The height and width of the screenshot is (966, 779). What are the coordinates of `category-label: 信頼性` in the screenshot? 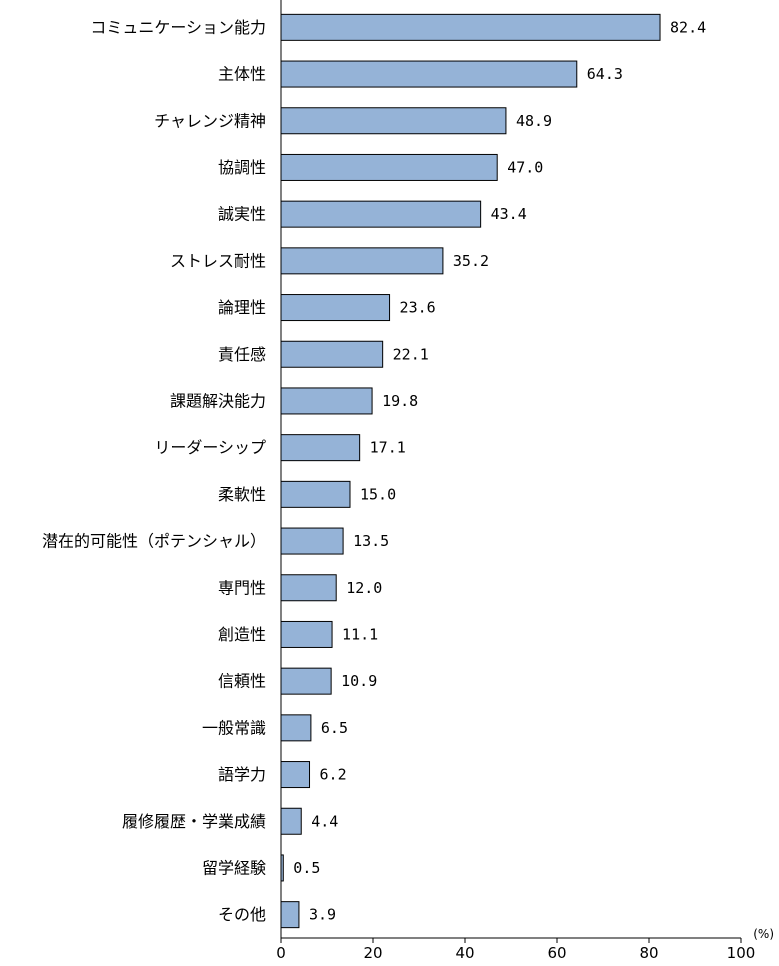 It's located at (242, 681).